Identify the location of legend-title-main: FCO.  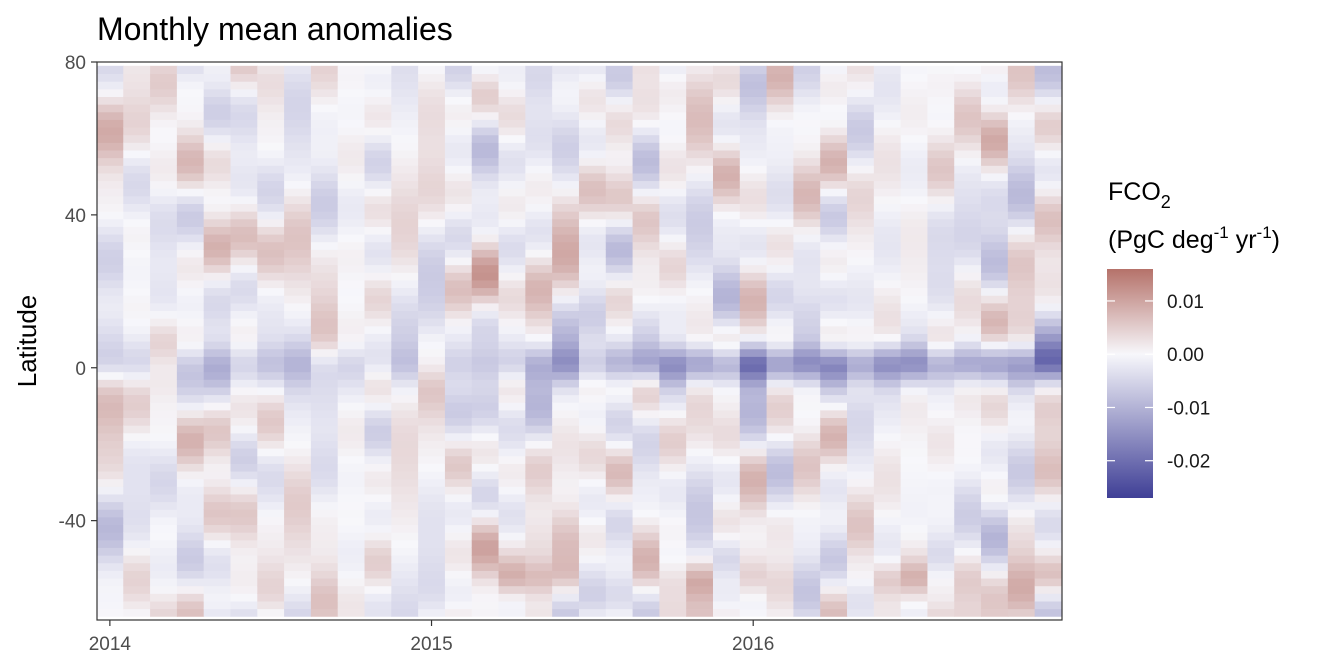
(1134, 192).